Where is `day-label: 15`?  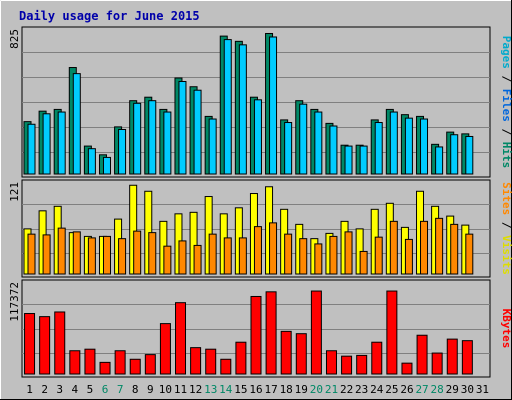
day-label: 15 is located at coordinates (240, 389).